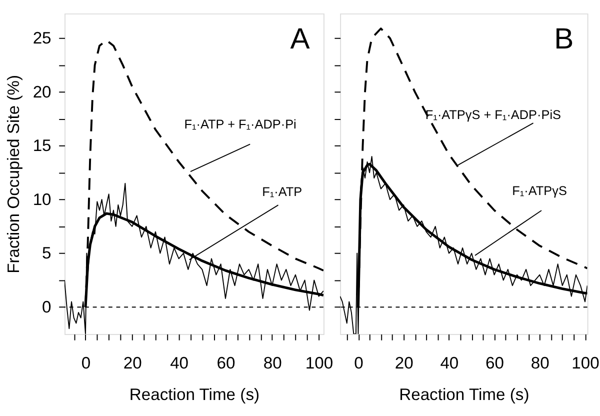  What do you see at coordinates (47, 306) in the screenshot?
I see `y-tick-label: 0` at bounding box center [47, 306].